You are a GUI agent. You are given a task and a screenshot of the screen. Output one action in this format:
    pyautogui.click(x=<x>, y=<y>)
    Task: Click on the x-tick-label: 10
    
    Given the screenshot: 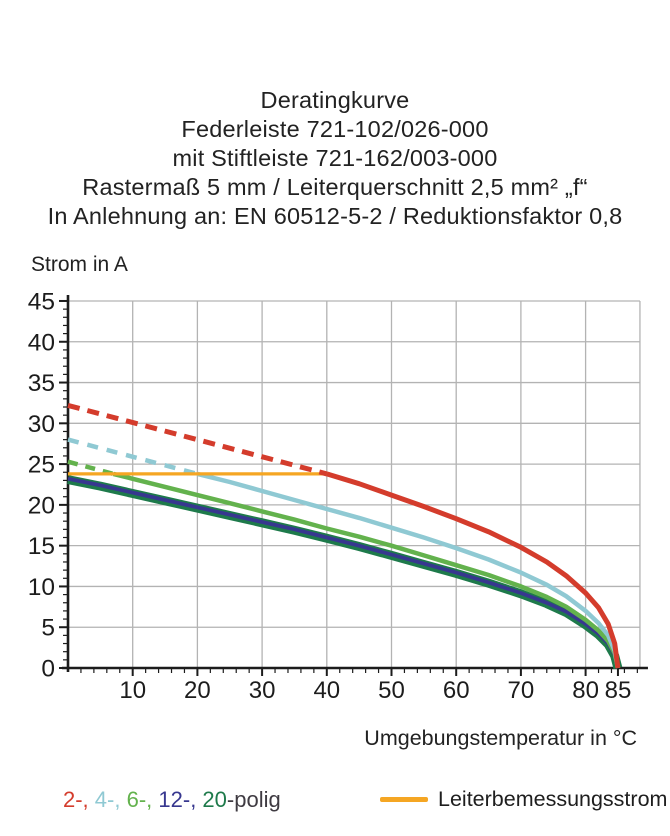 What is the action you would take?
    pyautogui.click(x=132, y=690)
    